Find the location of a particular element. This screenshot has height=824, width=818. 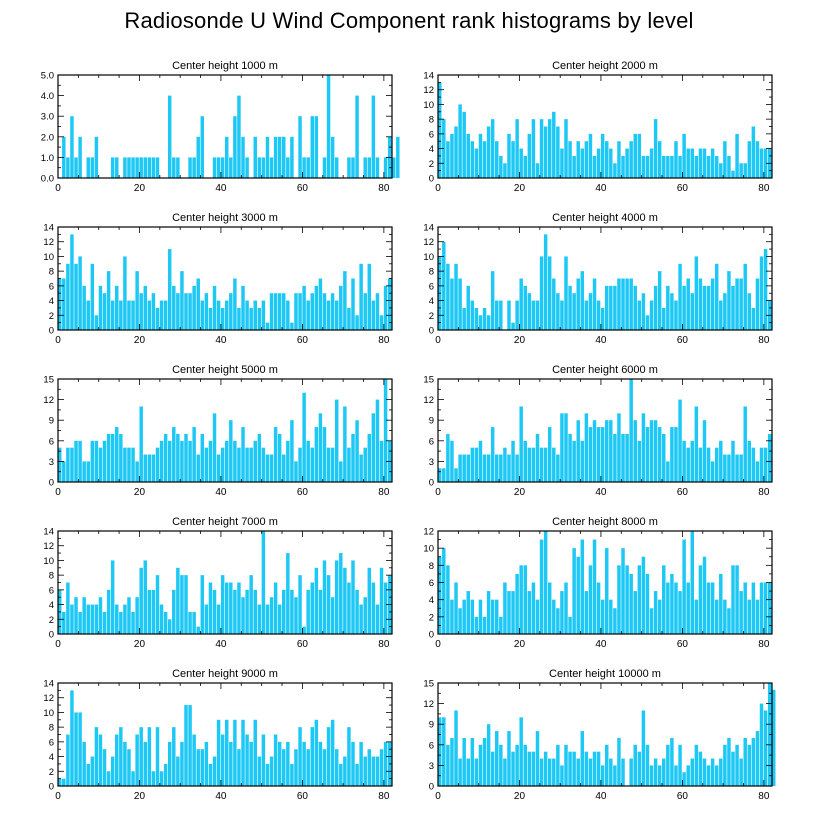

y-tick-label: 12 is located at coordinates (48, 242).